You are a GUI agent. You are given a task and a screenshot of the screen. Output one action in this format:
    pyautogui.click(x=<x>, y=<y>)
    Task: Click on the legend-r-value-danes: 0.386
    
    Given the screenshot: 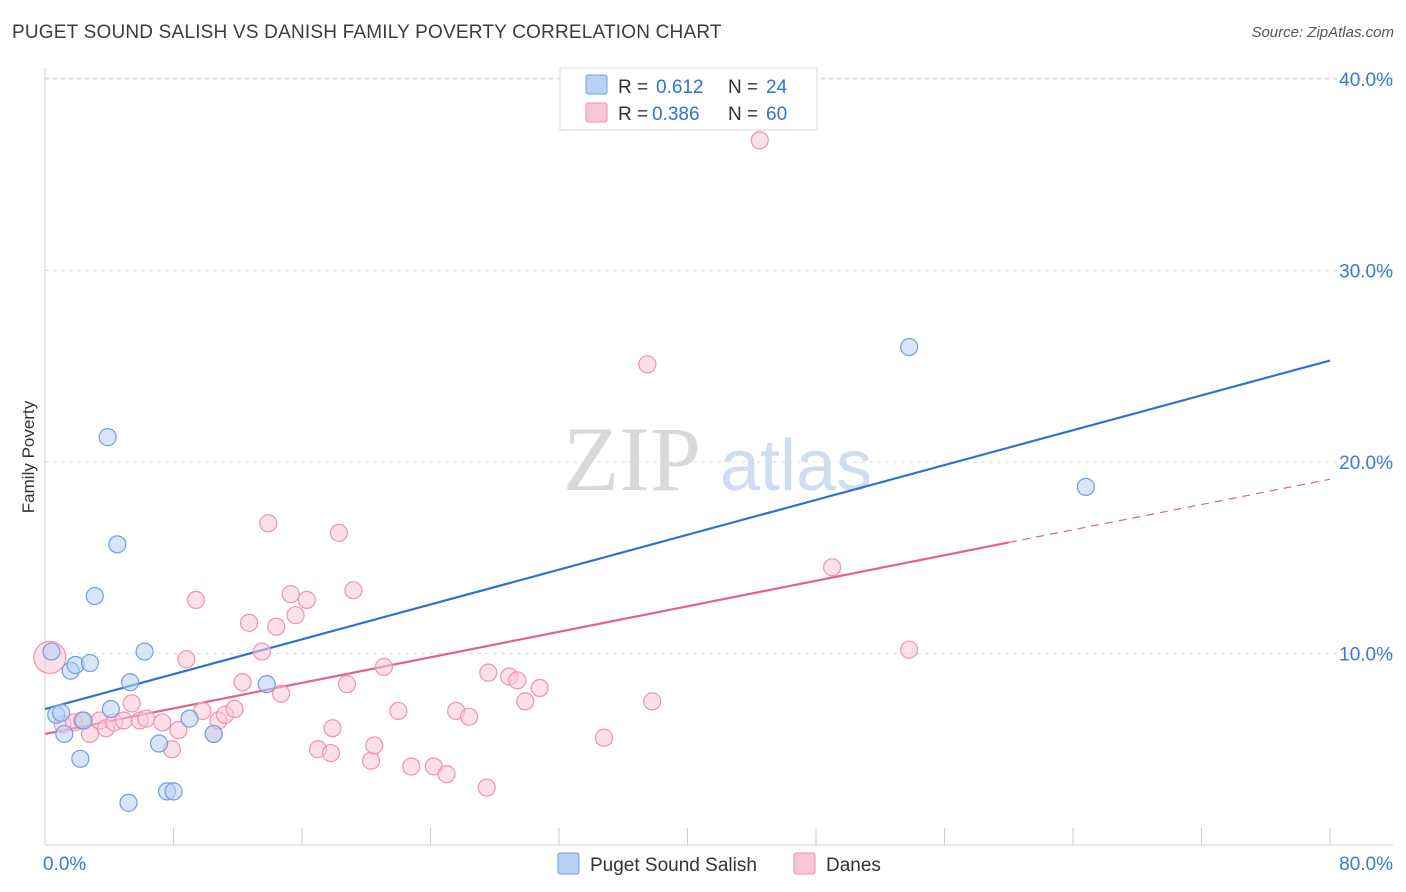 What is the action you would take?
    pyautogui.click(x=676, y=114)
    